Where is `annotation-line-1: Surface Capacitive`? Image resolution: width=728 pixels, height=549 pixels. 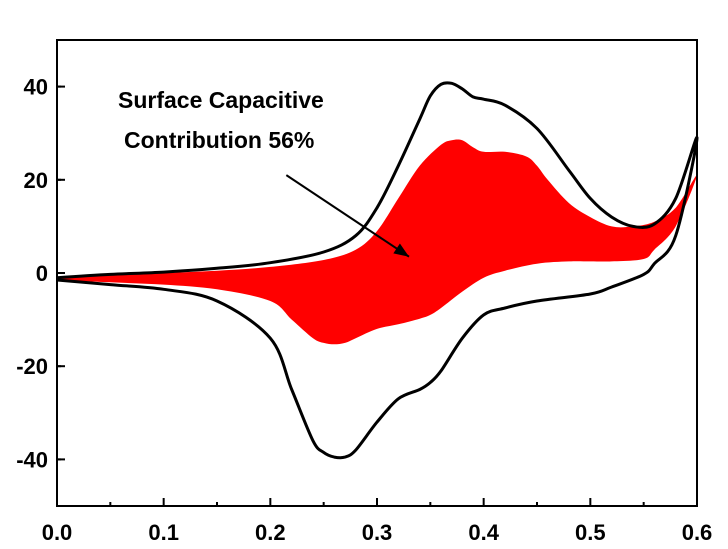 annotation-line-1: Surface Capacitive is located at coordinates (221, 100).